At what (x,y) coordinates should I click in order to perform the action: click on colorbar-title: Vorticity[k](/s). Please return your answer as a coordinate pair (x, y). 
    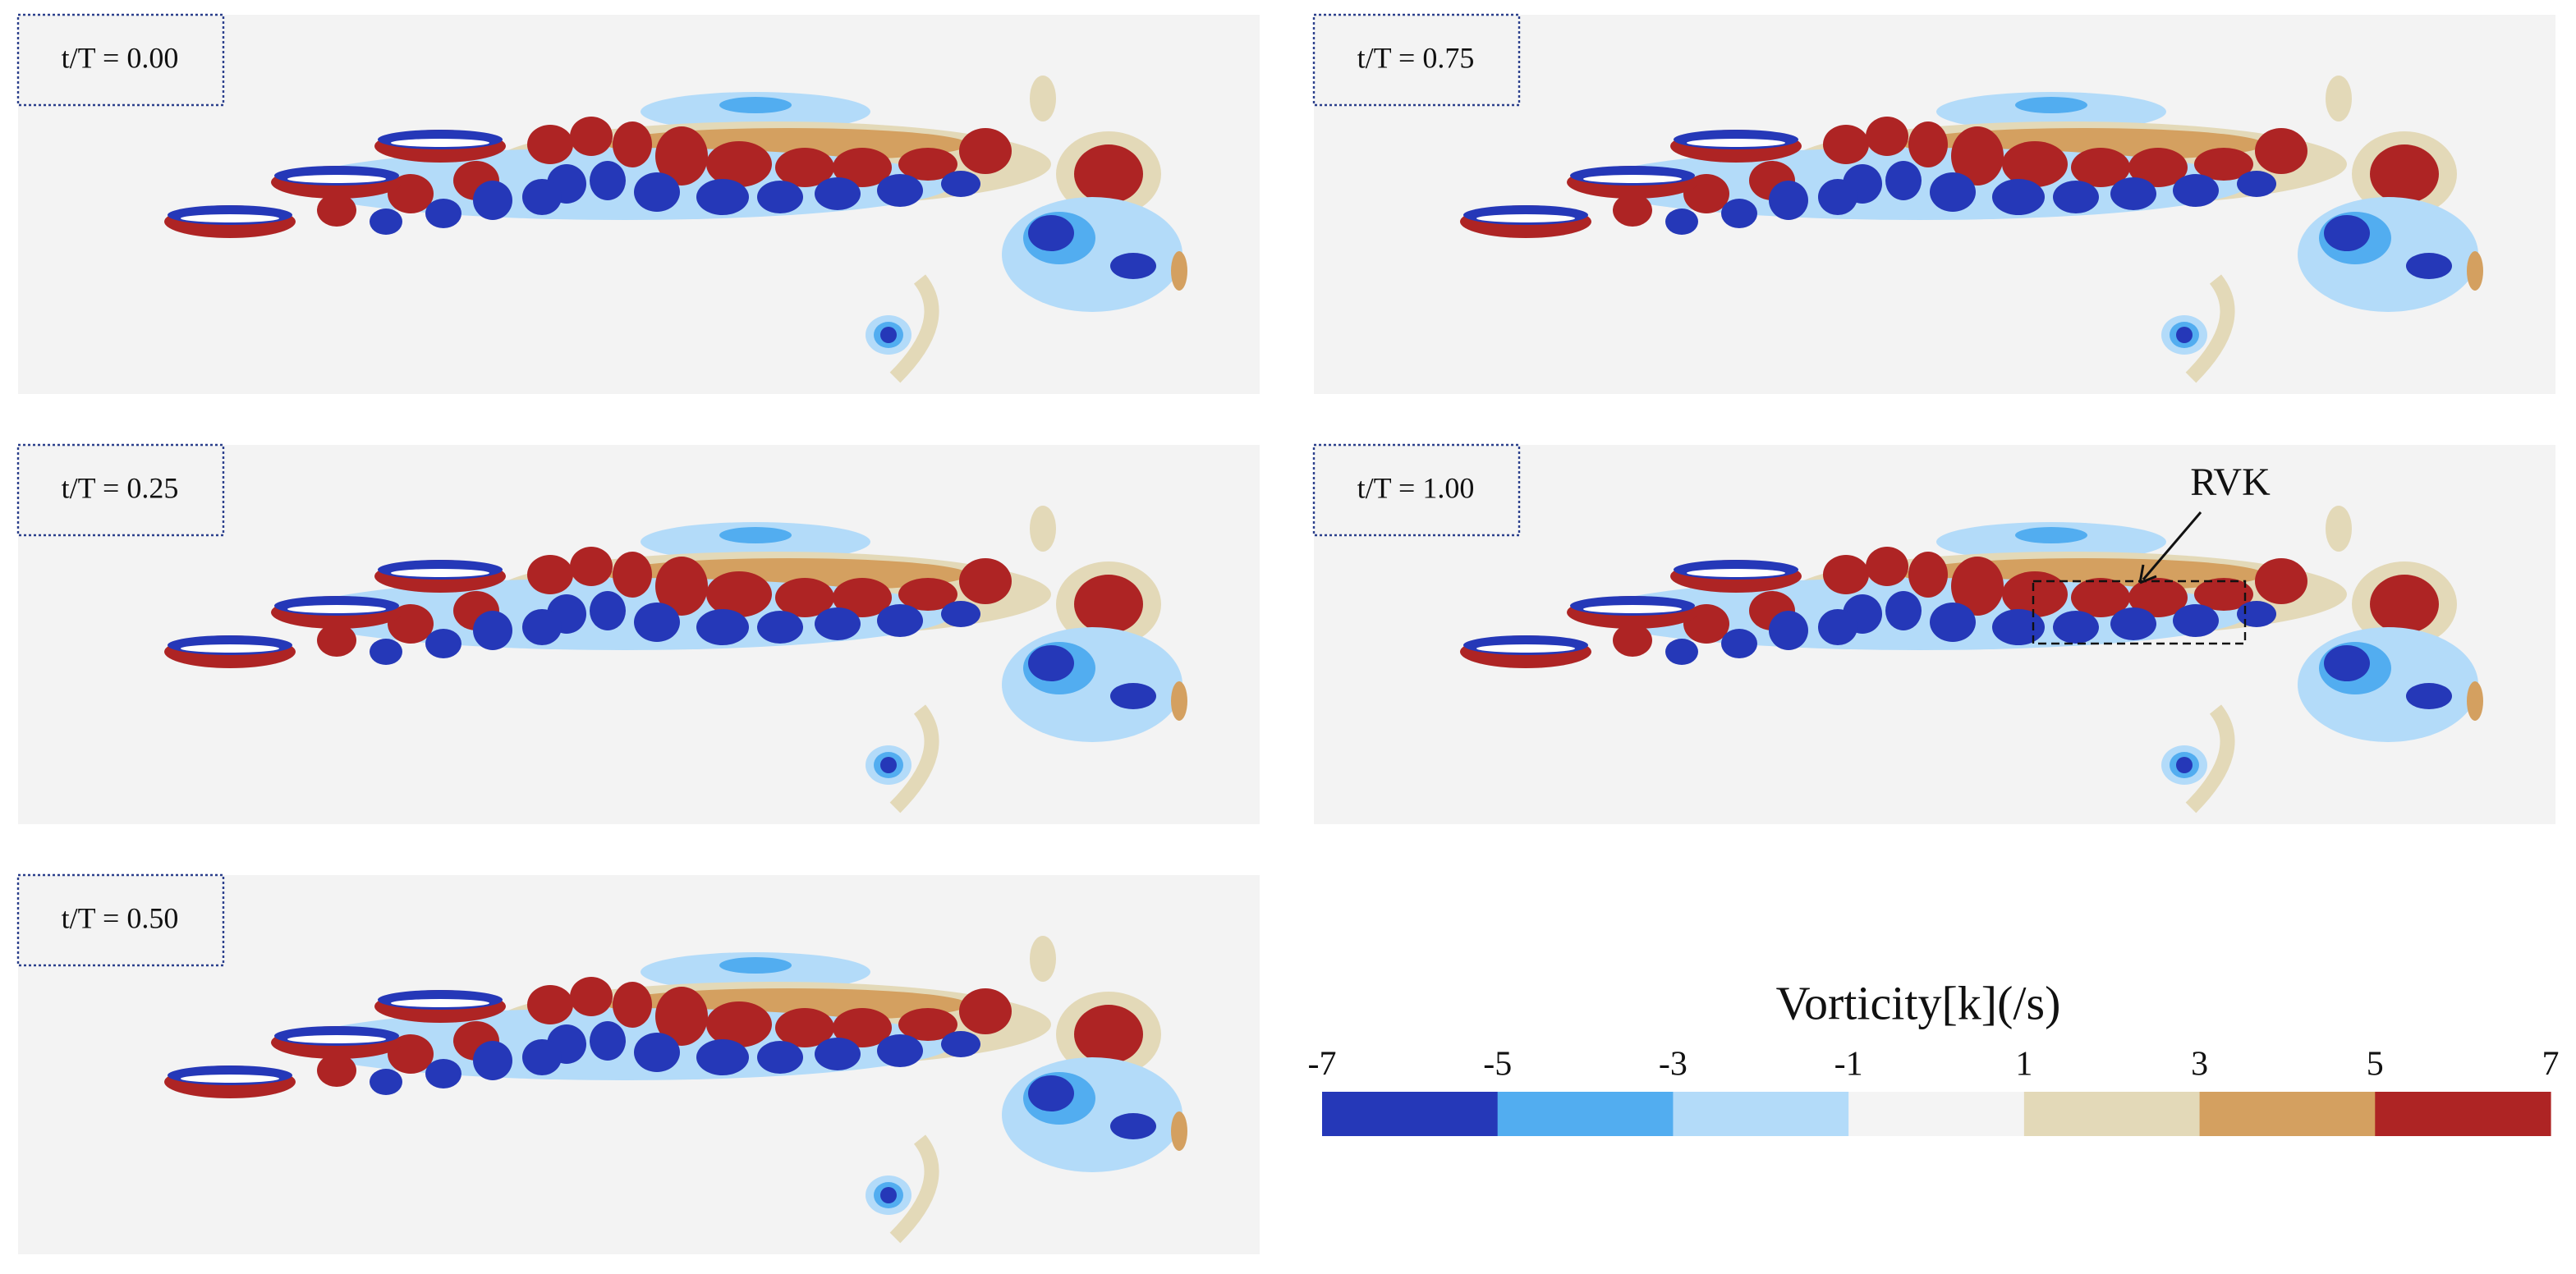
    Looking at the image, I should click on (1918, 1002).